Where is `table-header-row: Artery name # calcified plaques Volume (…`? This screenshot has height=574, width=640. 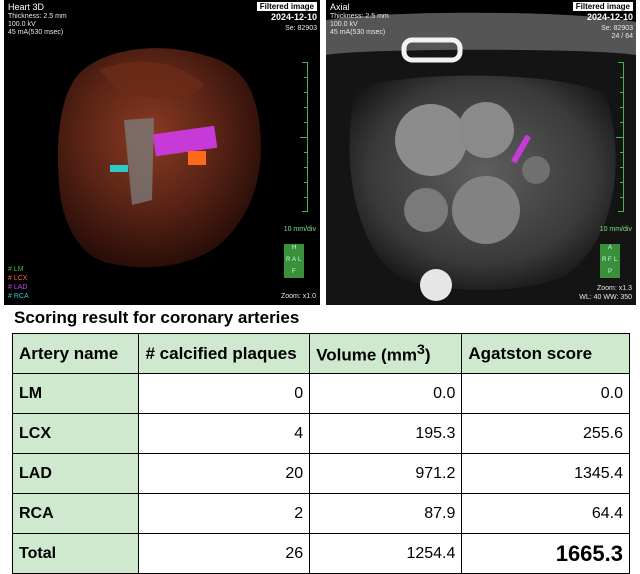
table-header-row: Artery name # calcified plaques Volume (… is located at coordinates (320, 353).